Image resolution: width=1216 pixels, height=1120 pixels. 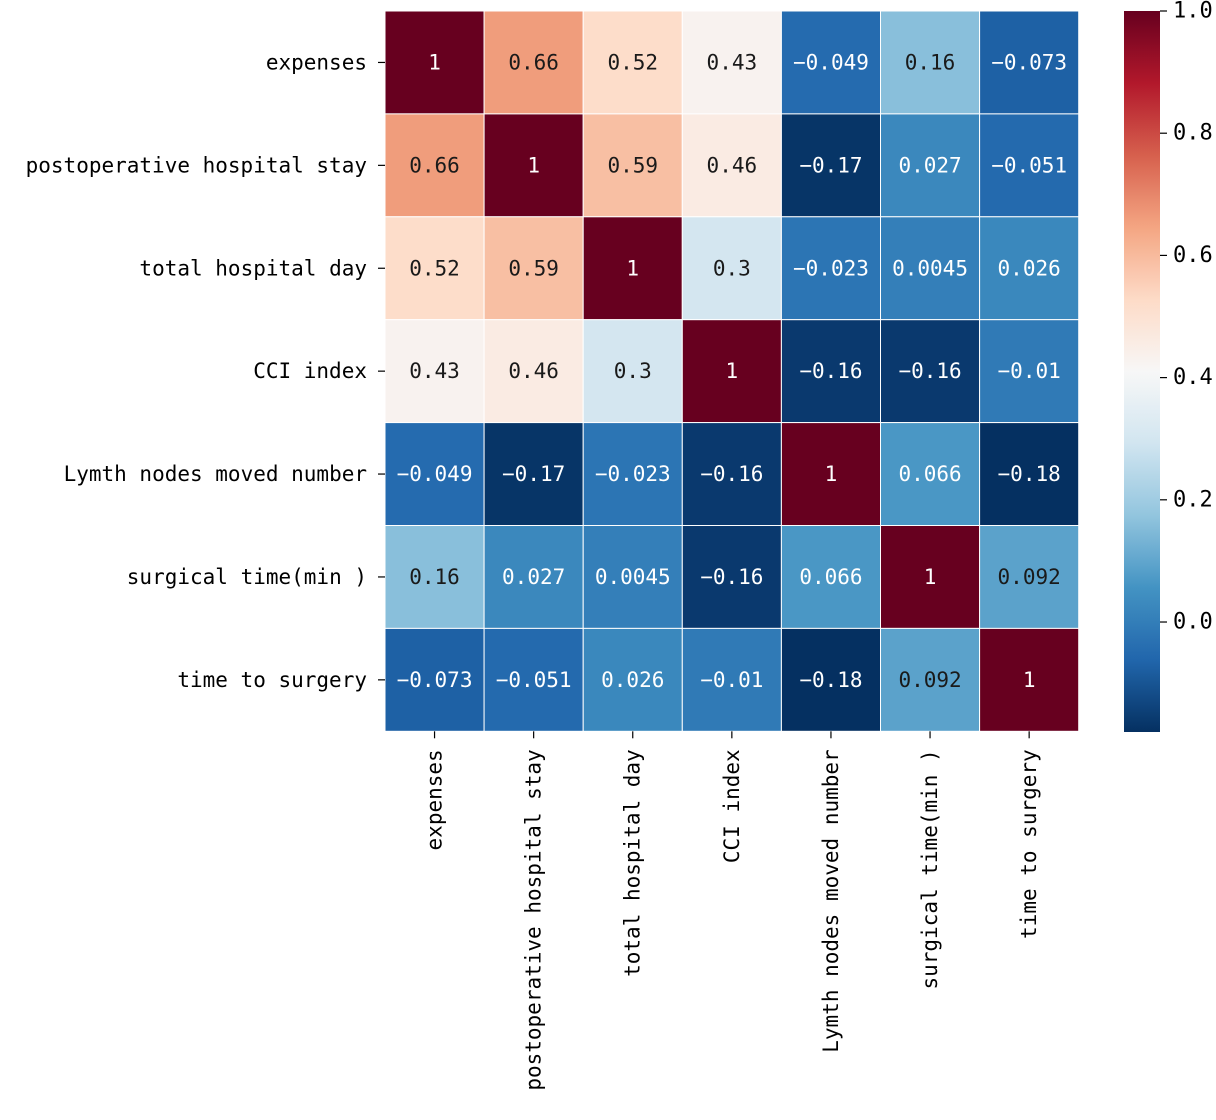 I want to click on colorbar-tick-label: 0.4, so click(x=1193, y=377).